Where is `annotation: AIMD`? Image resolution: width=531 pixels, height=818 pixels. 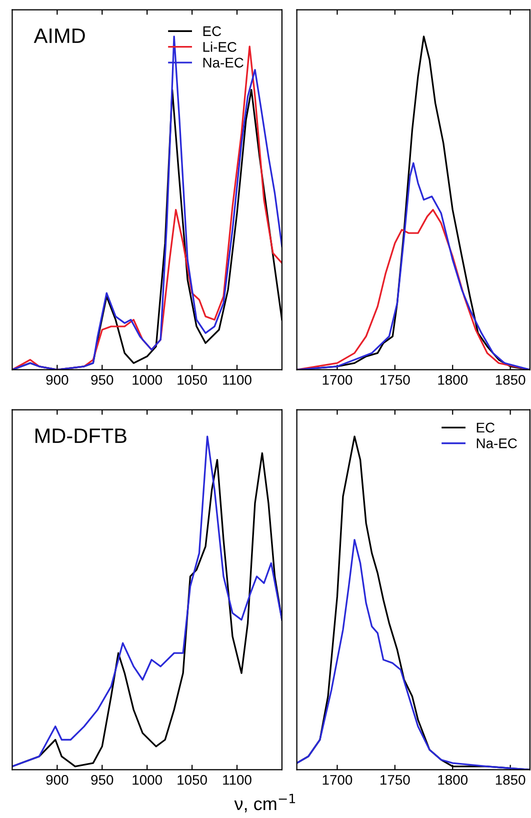 annotation: AIMD is located at coordinates (59, 35).